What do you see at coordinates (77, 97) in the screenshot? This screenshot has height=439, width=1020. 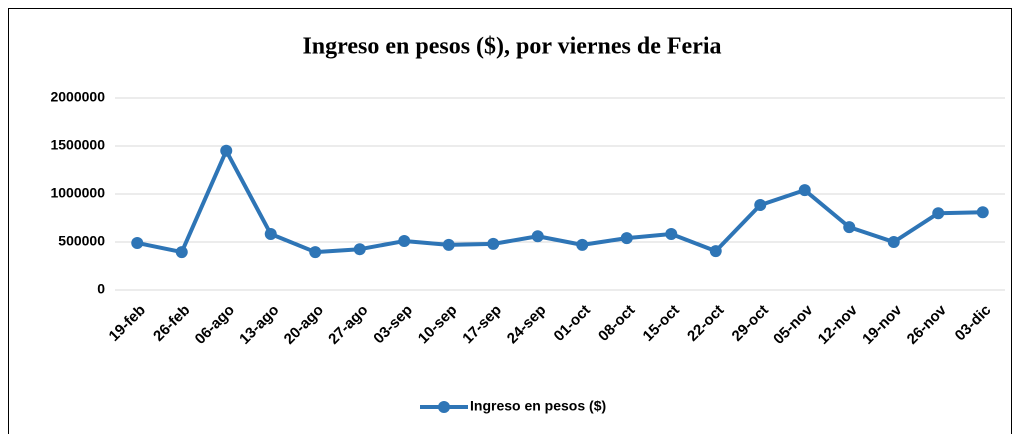 I see `y-tick-label: 2000000` at bounding box center [77, 97].